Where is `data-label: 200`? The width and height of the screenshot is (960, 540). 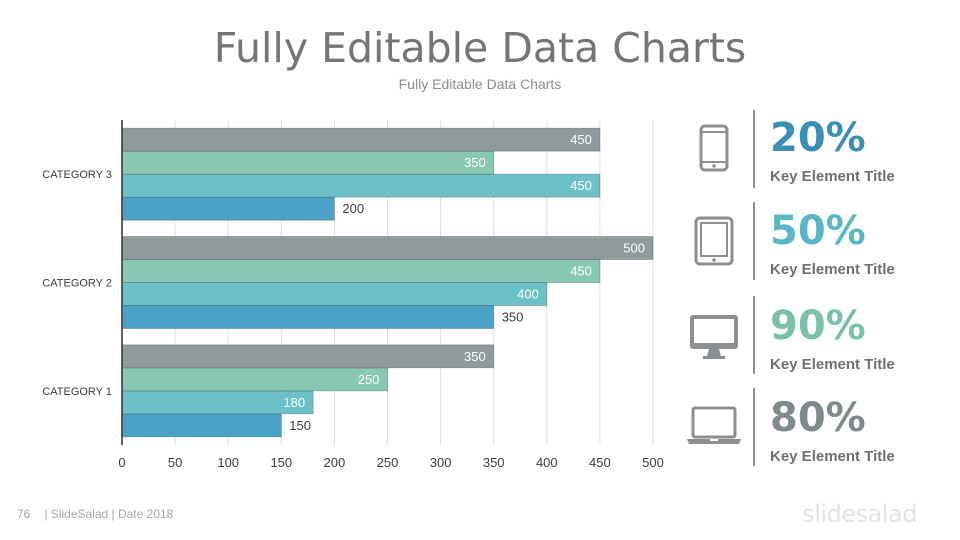 data-label: 200 is located at coordinates (353, 208).